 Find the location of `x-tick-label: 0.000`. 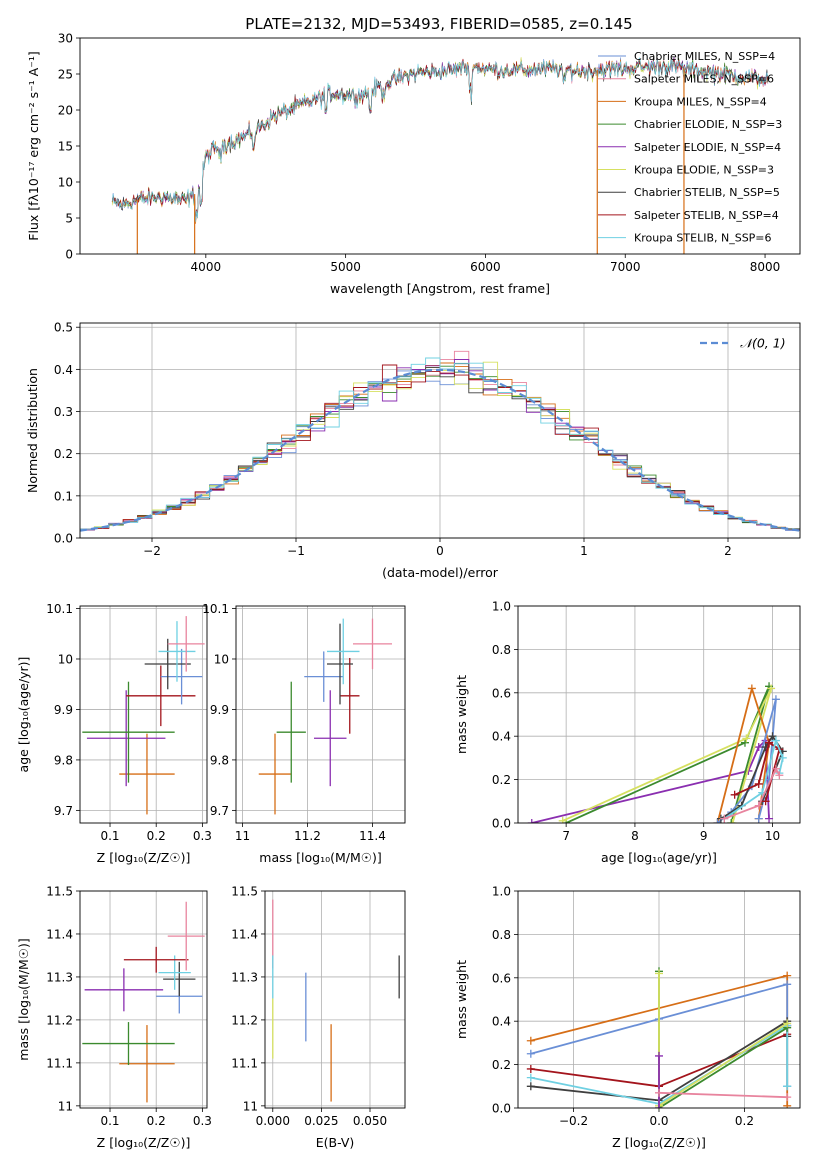

x-tick-label: 0.000 is located at coordinates (273, 1121).